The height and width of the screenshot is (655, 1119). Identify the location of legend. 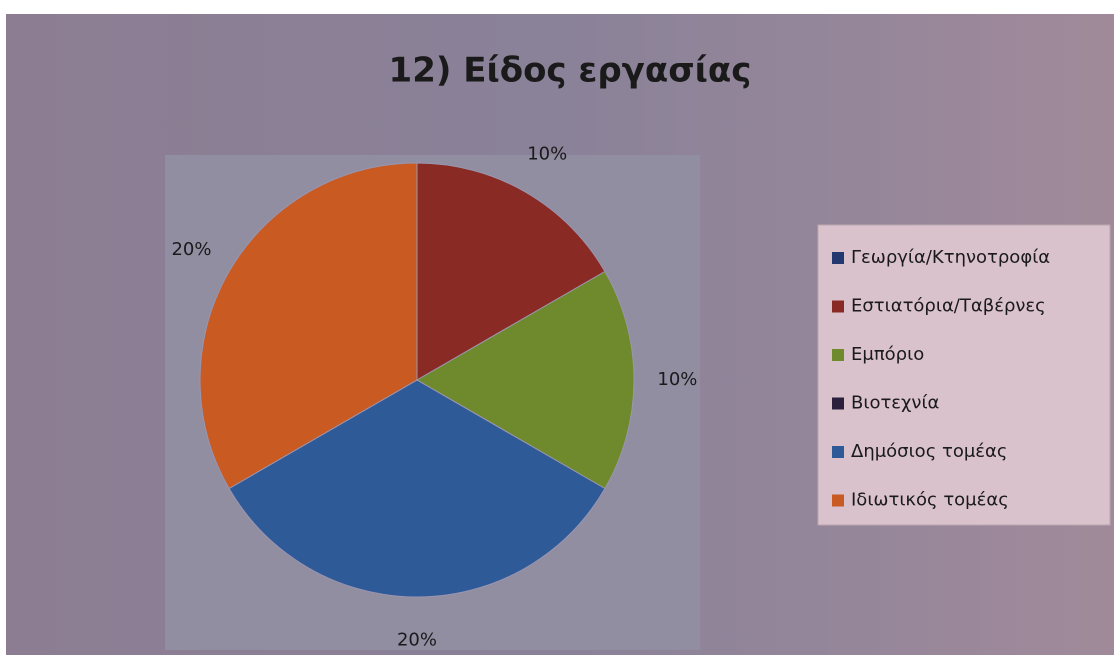
(964, 375).